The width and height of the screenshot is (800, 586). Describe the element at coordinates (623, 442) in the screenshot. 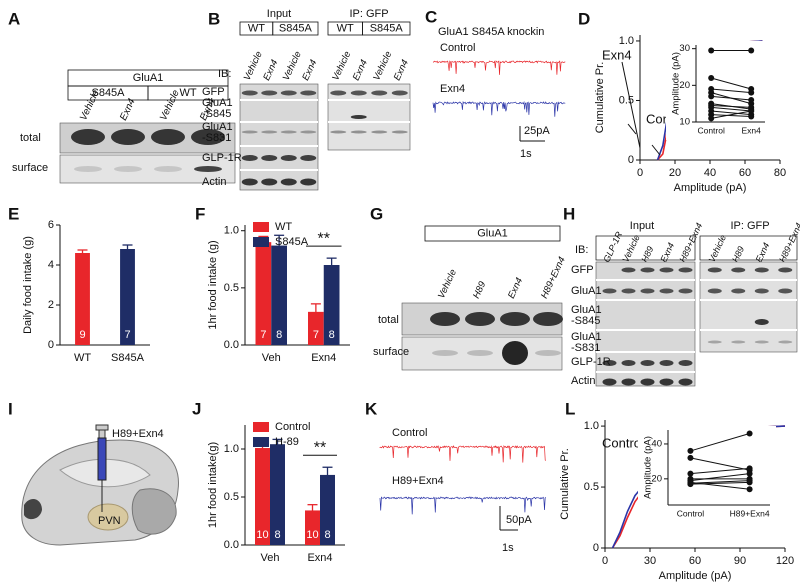

I see `curve-label: Control` at that location.